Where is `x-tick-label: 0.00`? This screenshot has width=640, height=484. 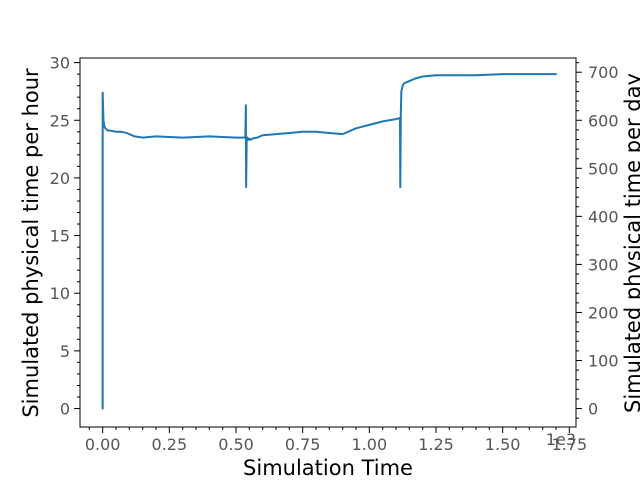
x-tick-label: 0.00 is located at coordinates (103, 444).